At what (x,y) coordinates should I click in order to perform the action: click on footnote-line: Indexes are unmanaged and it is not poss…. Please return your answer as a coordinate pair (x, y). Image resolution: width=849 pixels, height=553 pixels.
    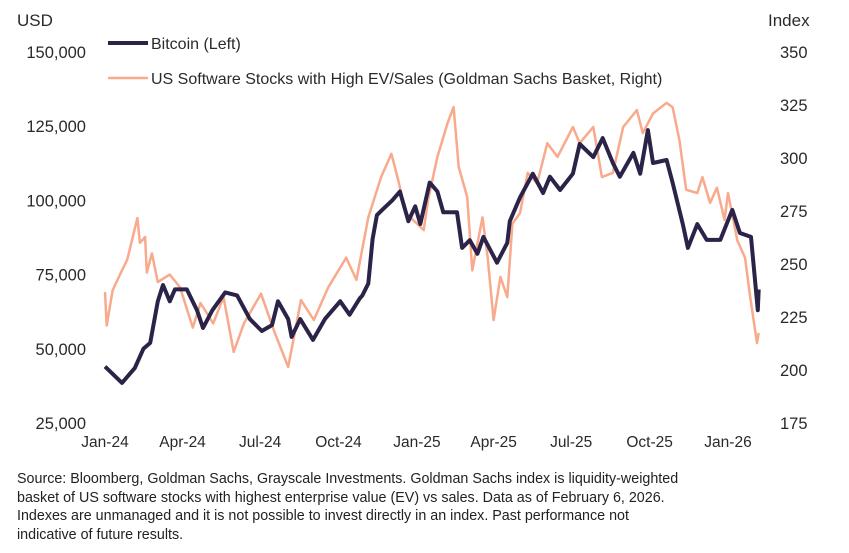
    Looking at the image, I should click on (323, 516).